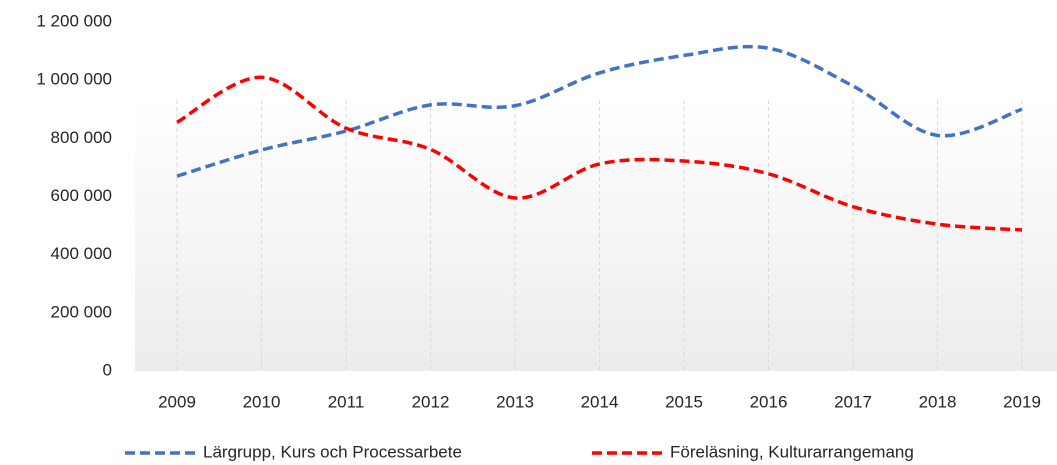 This screenshot has width=1057, height=465. What do you see at coordinates (769, 401) in the screenshot?
I see `x-tick-label: 2016` at bounding box center [769, 401].